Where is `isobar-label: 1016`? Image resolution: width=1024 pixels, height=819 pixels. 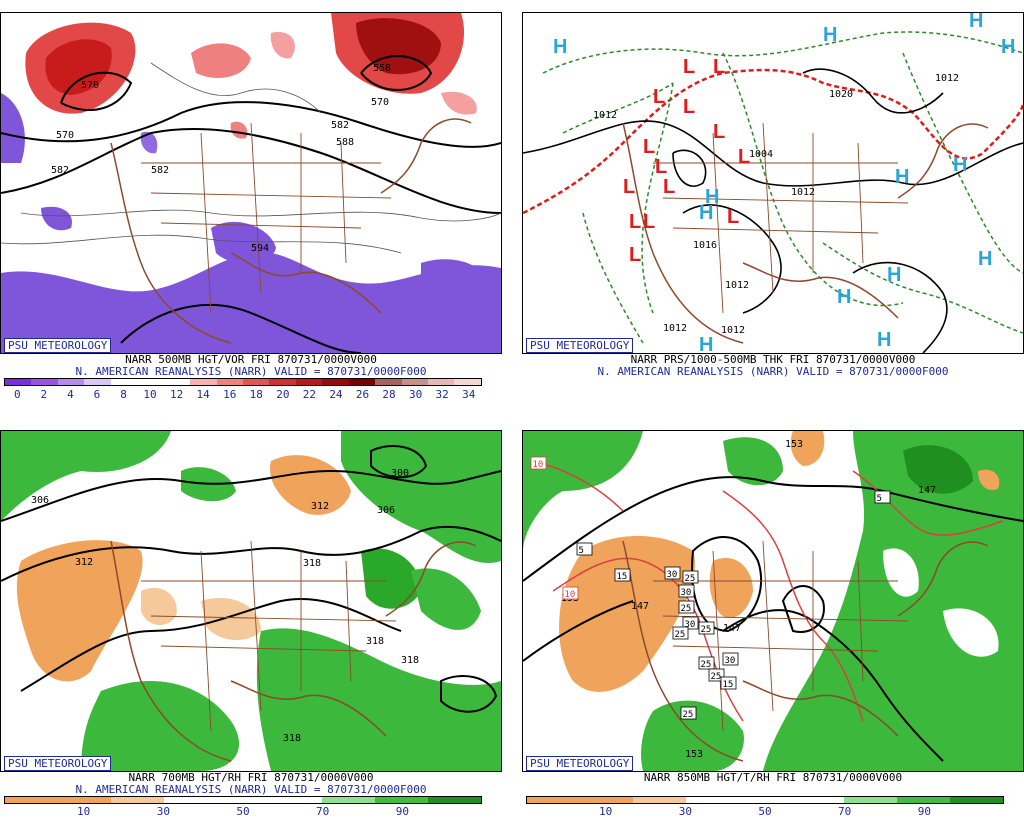 isobar-label: 1016 is located at coordinates (705, 245).